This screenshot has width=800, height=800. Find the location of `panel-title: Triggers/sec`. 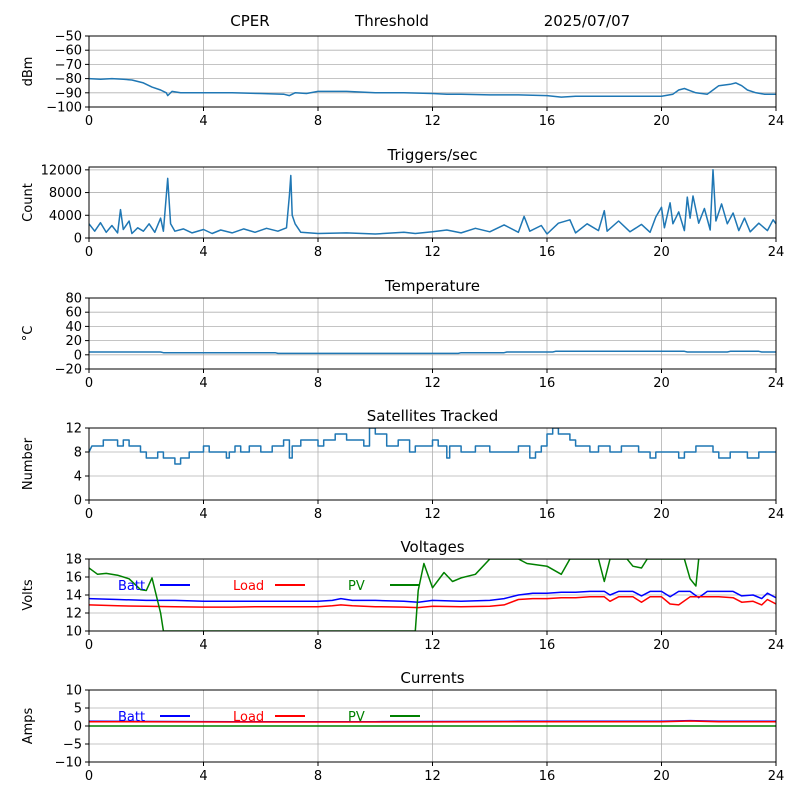

panel-title: Triggers/sec is located at coordinates (432, 155).